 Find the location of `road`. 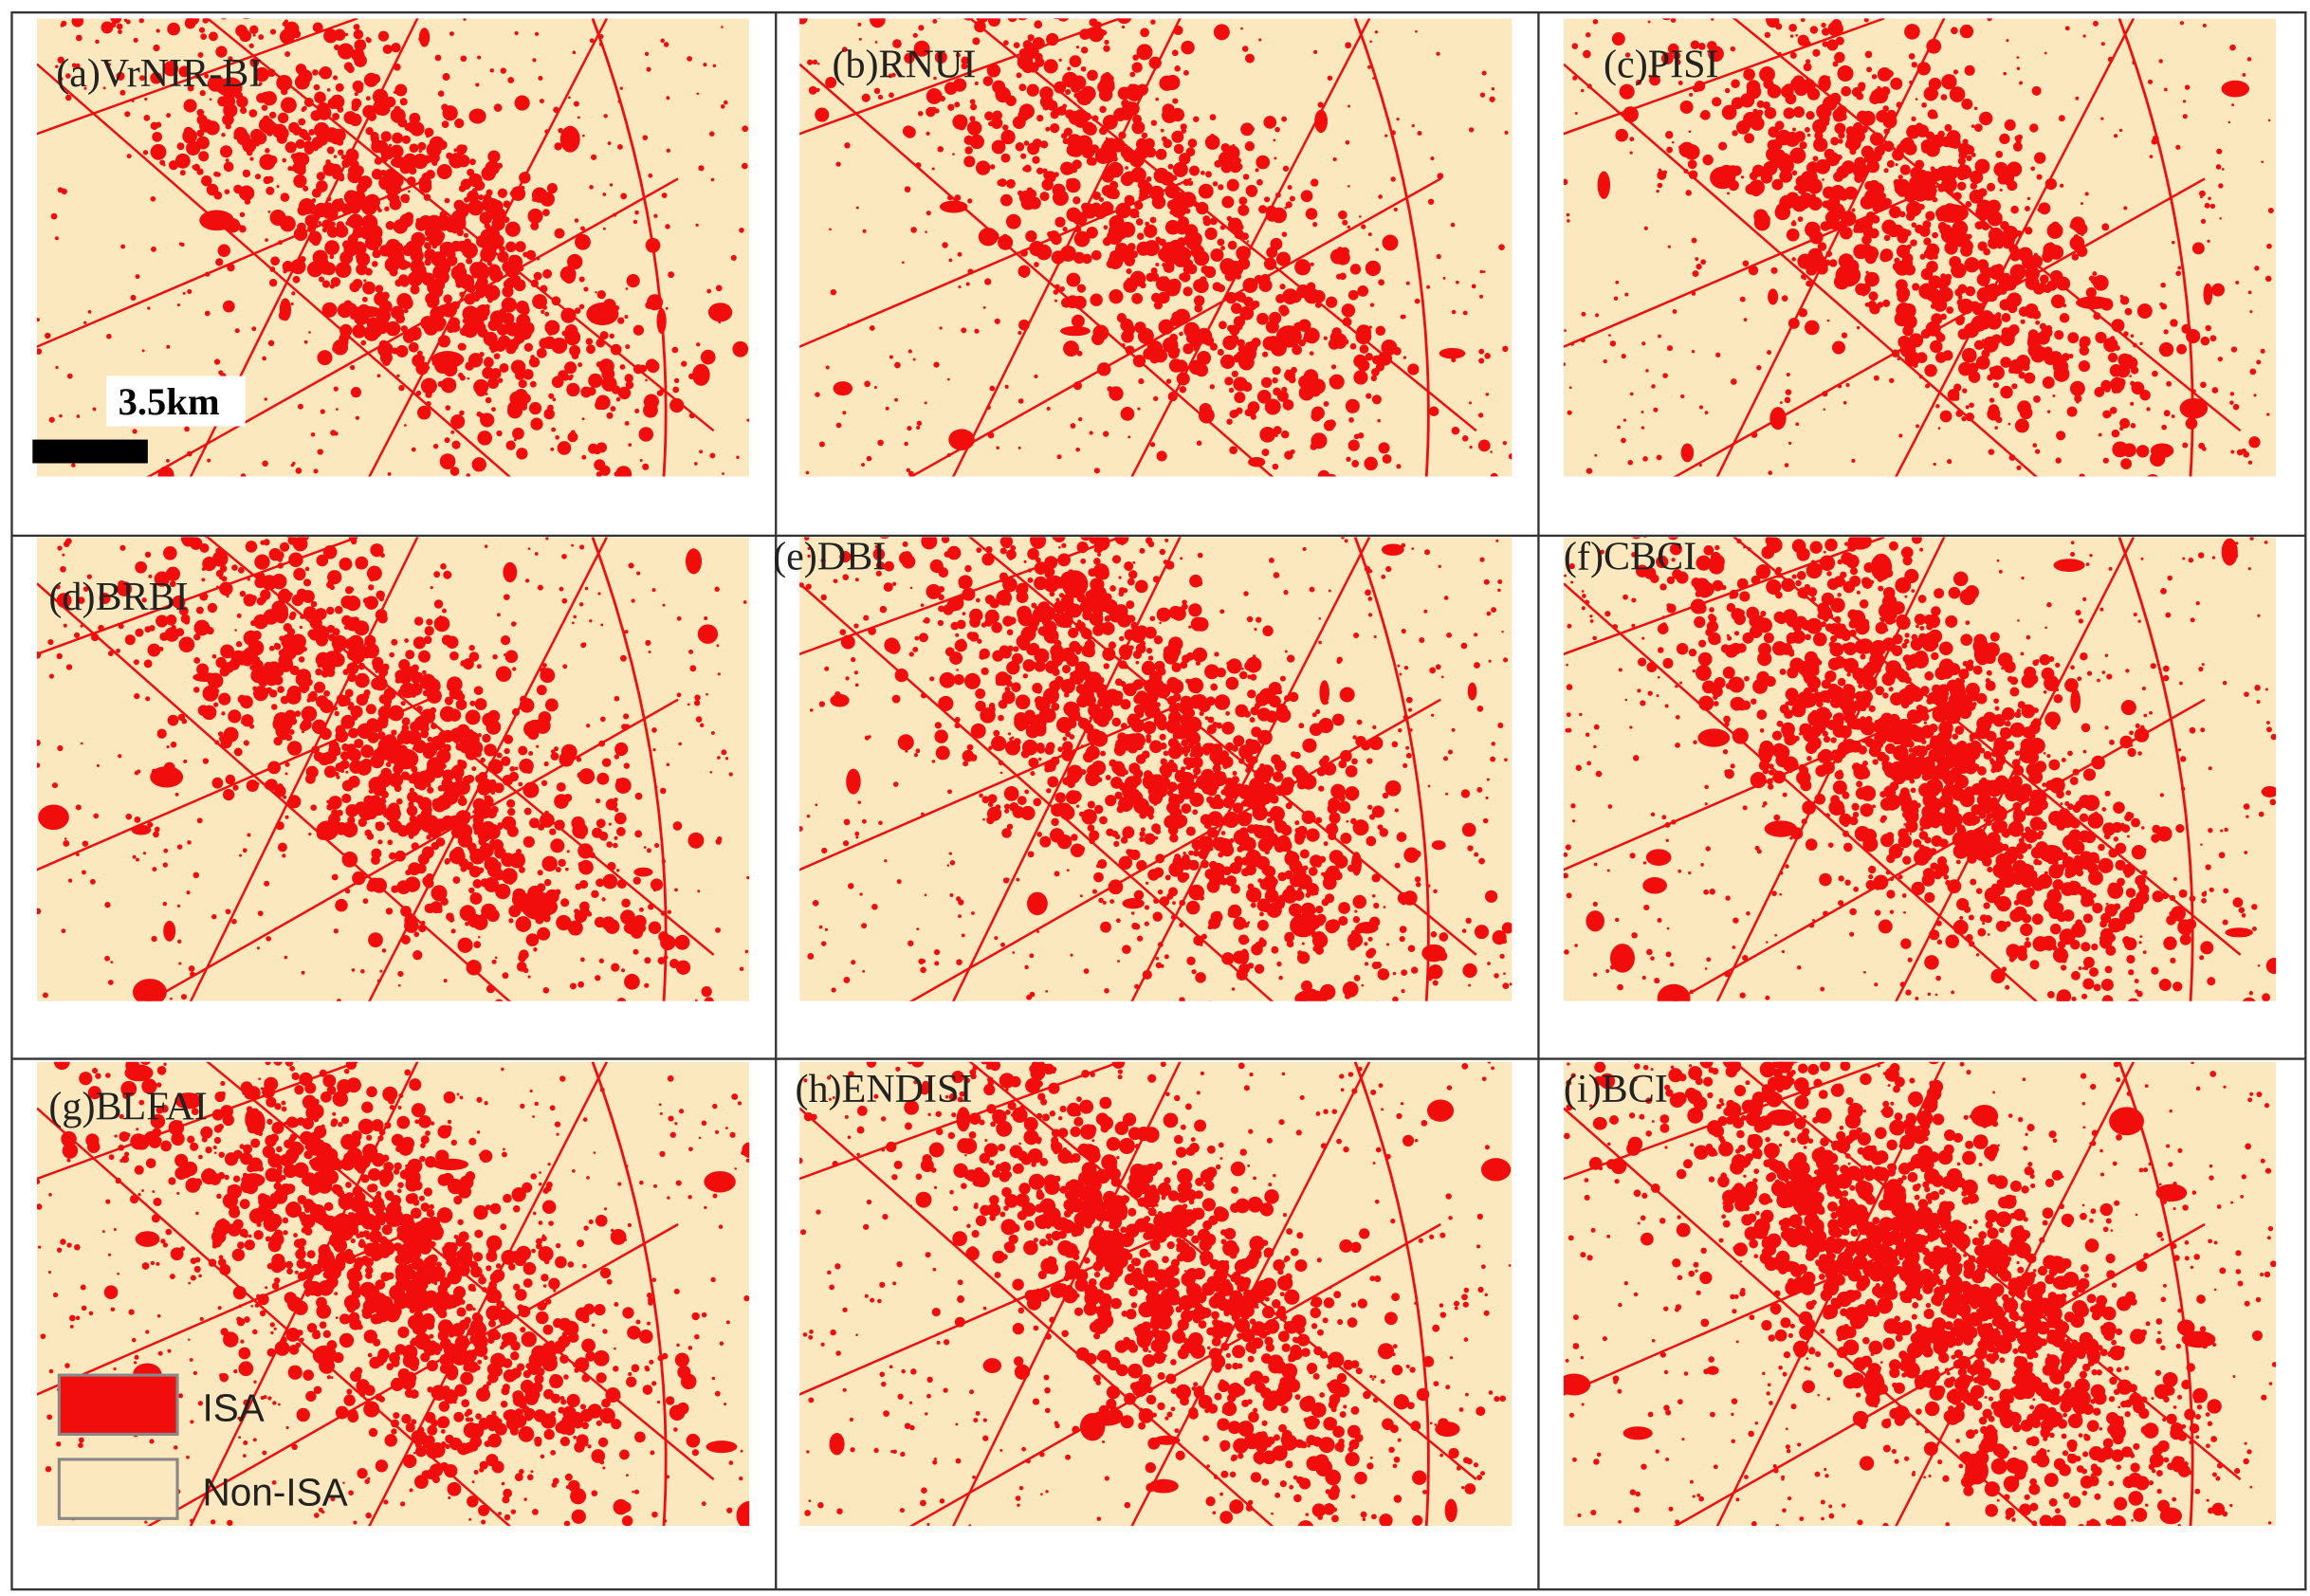

road is located at coordinates (995, 784).